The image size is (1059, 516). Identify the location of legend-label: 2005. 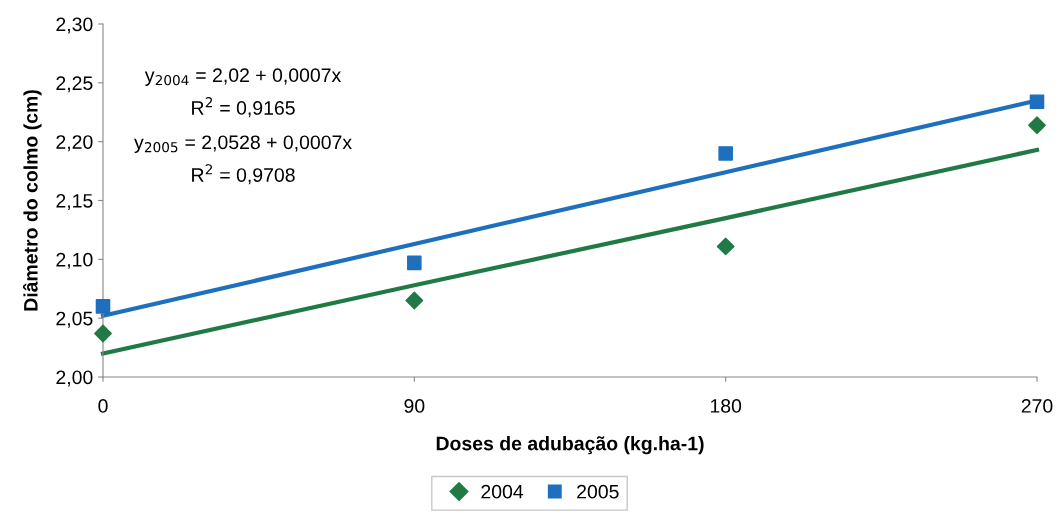
(598, 491).